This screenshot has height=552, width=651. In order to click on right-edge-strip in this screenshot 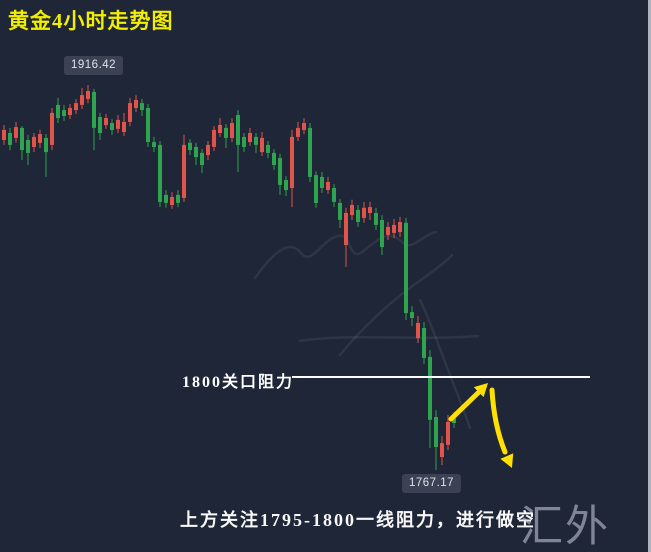, I will do `click(649, 276)`.